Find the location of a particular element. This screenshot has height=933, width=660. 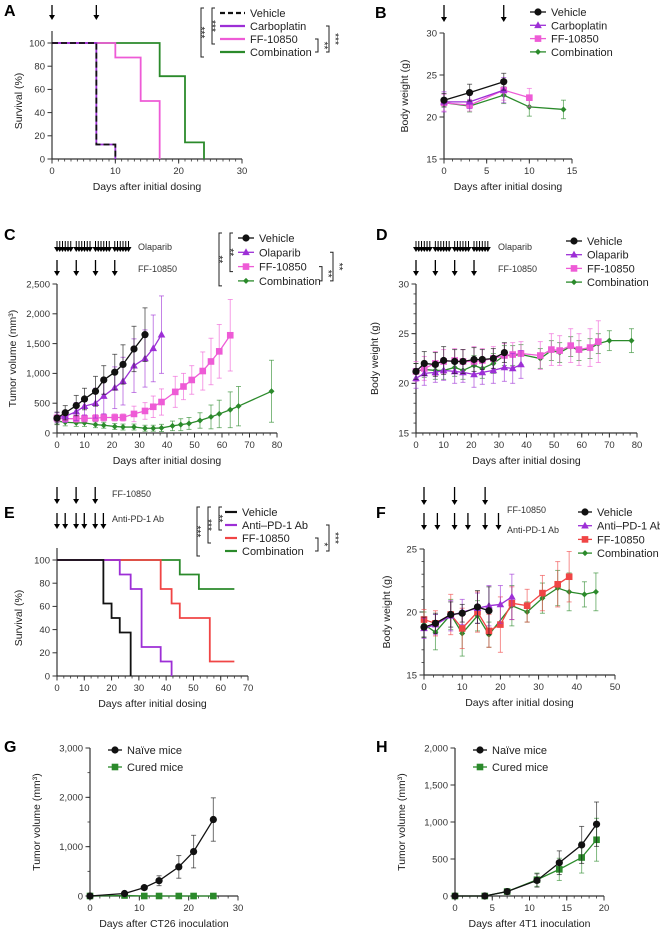

panel-label: G is located at coordinates (10, 747).